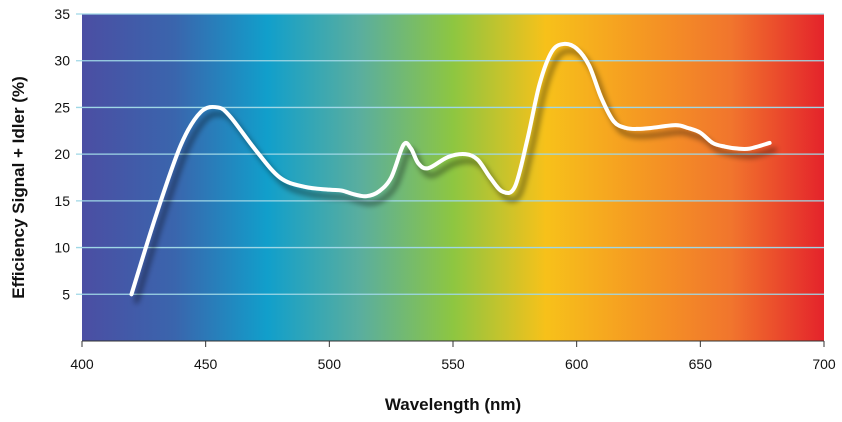 This screenshot has height=422, width=842. I want to click on x-tick-label: 650, so click(701, 364).